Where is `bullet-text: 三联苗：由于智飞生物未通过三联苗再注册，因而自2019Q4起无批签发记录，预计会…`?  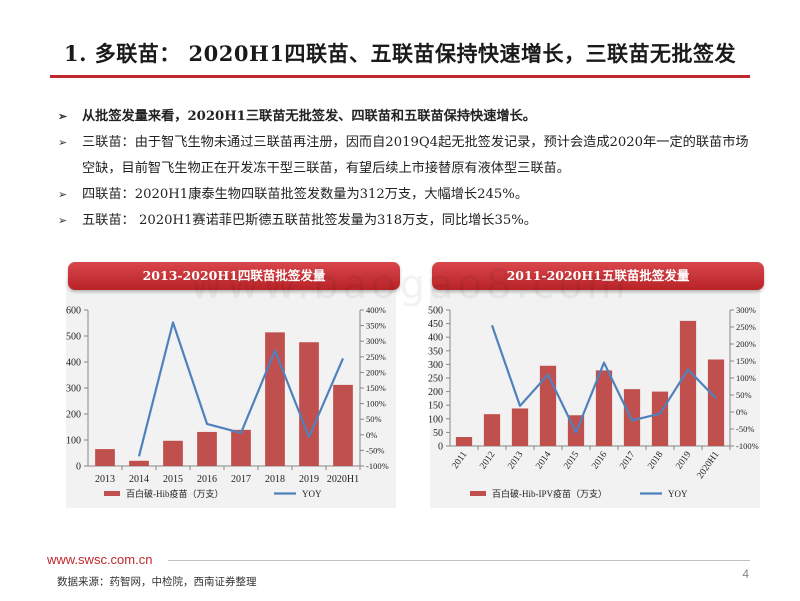
bullet-text: 三联苗：由于智飞生物未通过三联苗再注册，因而自2019Q4起无批签发记录，预计会… is located at coordinates (415, 155).